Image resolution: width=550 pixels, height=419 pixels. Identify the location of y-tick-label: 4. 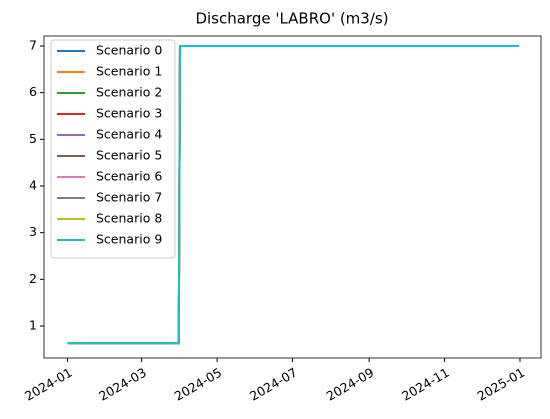
(33, 184).